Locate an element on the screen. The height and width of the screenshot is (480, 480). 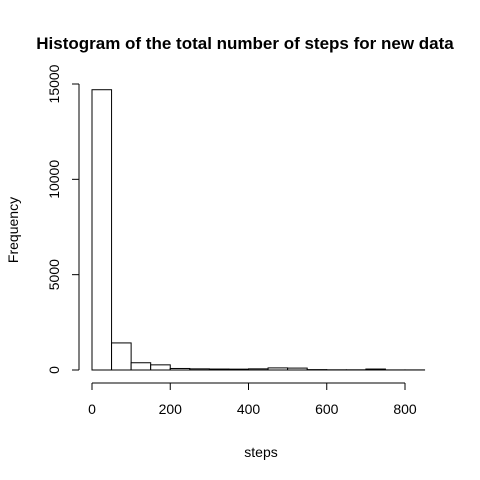
y-tick-label-1: 5000 is located at coordinates (54, 274).